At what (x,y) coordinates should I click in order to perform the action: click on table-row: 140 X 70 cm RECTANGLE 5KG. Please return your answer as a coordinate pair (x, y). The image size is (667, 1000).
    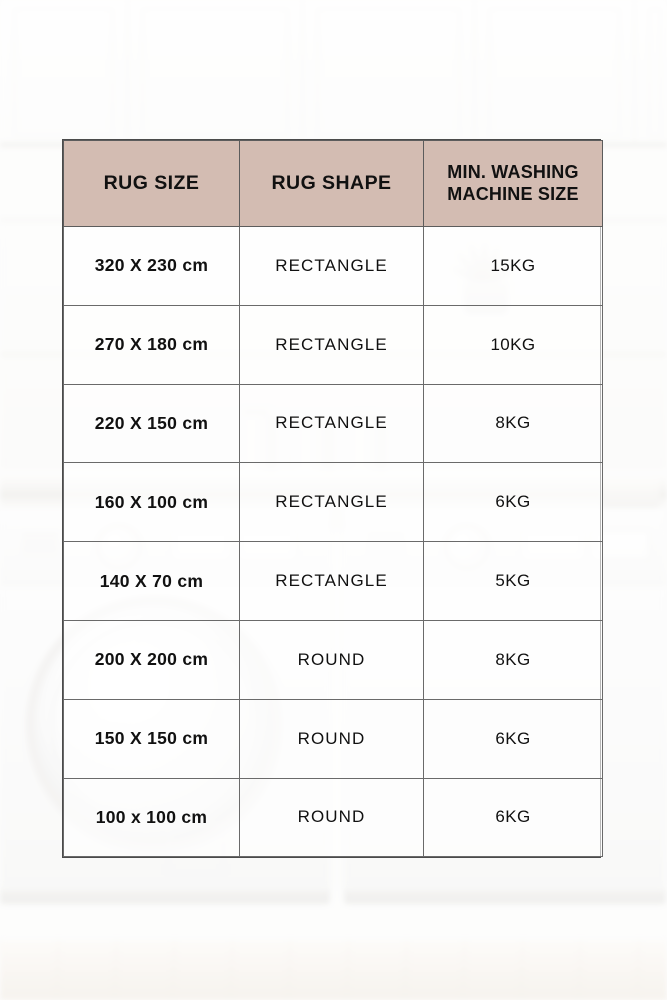
    Looking at the image, I should click on (333, 581).